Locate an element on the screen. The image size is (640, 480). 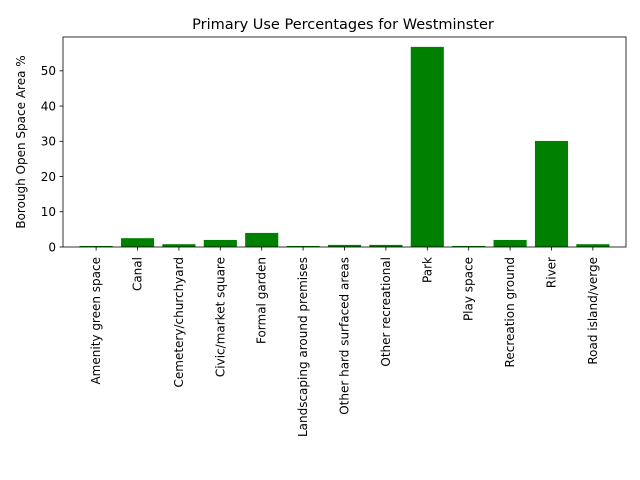
x-tick-label: Park is located at coordinates (427, 270).